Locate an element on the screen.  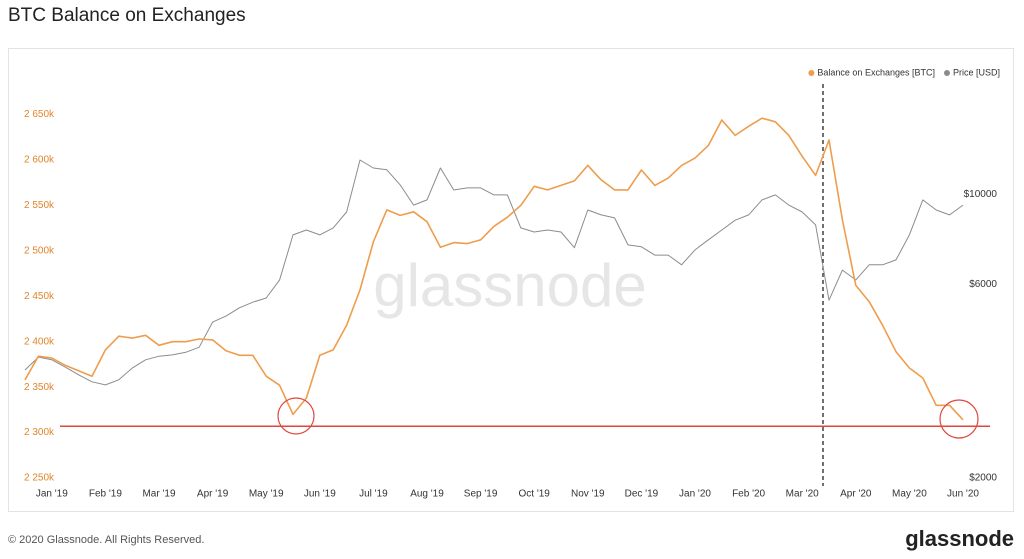
x-tick-label: Jun '20 is located at coordinates (963, 494).